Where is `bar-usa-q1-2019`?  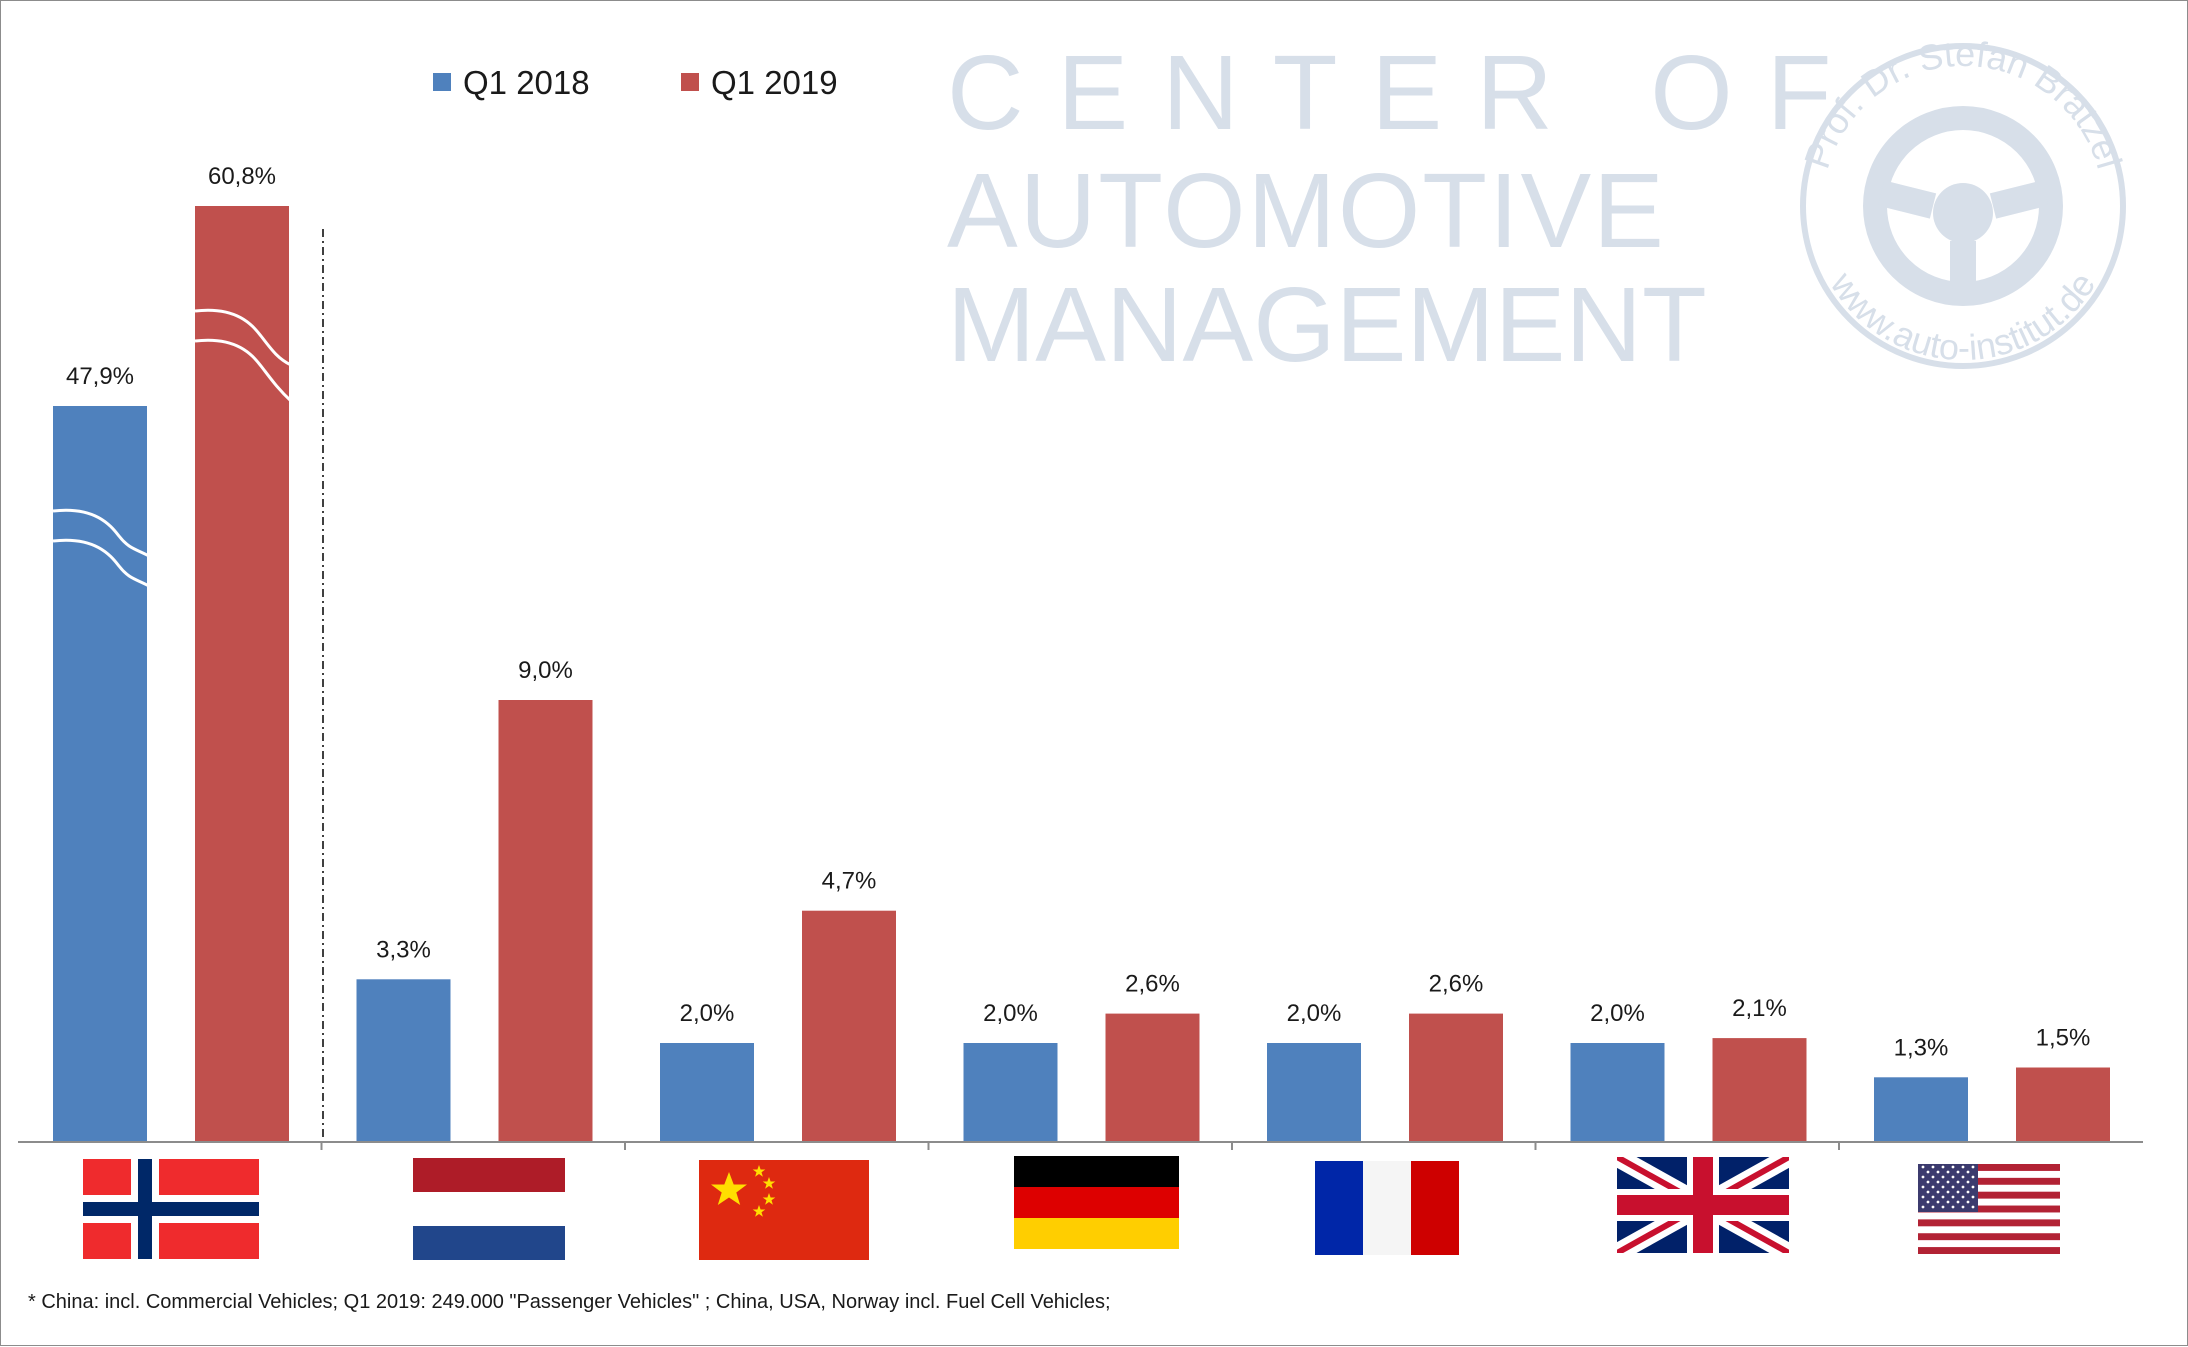
bar-usa-q1-2019 is located at coordinates (2063, 1104).